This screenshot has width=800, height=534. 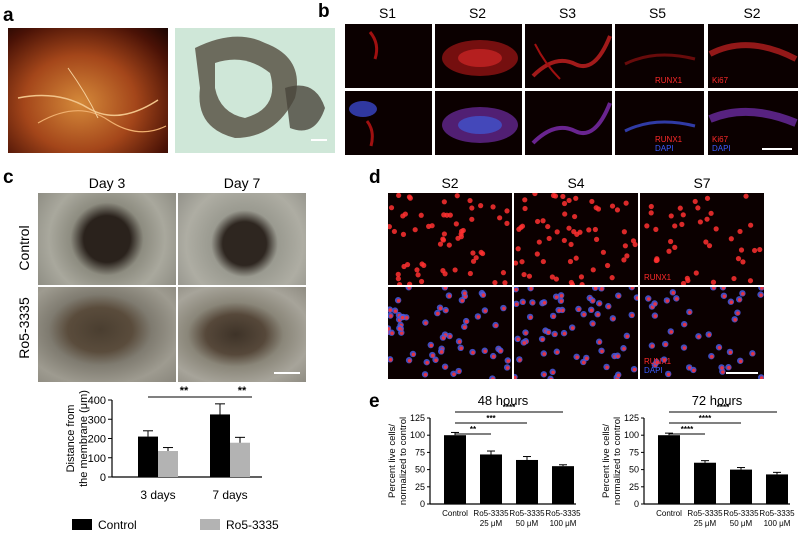 I want to click on e48-bar, so click(x=491, y=479).